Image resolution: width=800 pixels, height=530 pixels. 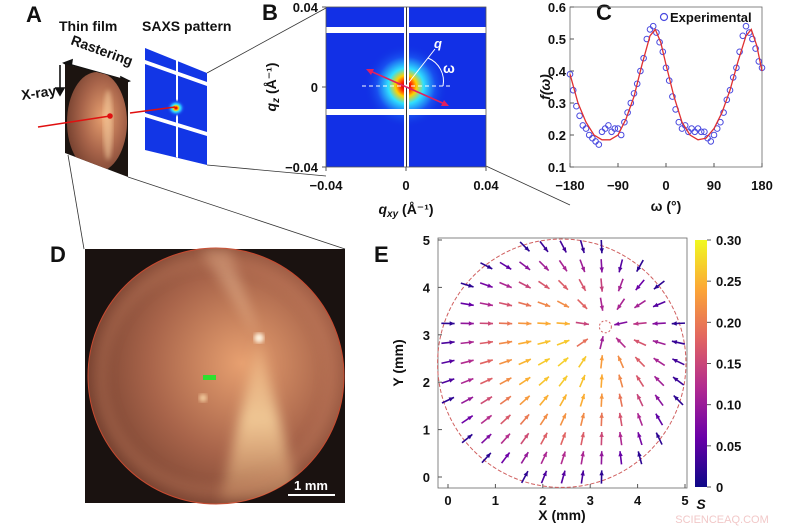 I want to click on c-x-tick-label: −180, so click(x=569, y=185).